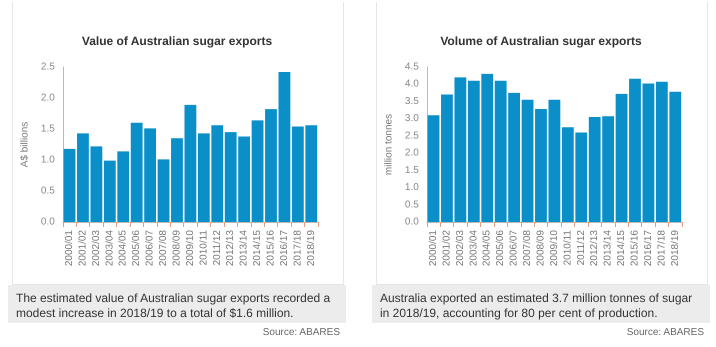 This screenshot has width=716, height=347. What do you see at coordinates (412, 84) in the screenshot?
I see `y-tick-label: 4.0` at bounding box center [412, 84].